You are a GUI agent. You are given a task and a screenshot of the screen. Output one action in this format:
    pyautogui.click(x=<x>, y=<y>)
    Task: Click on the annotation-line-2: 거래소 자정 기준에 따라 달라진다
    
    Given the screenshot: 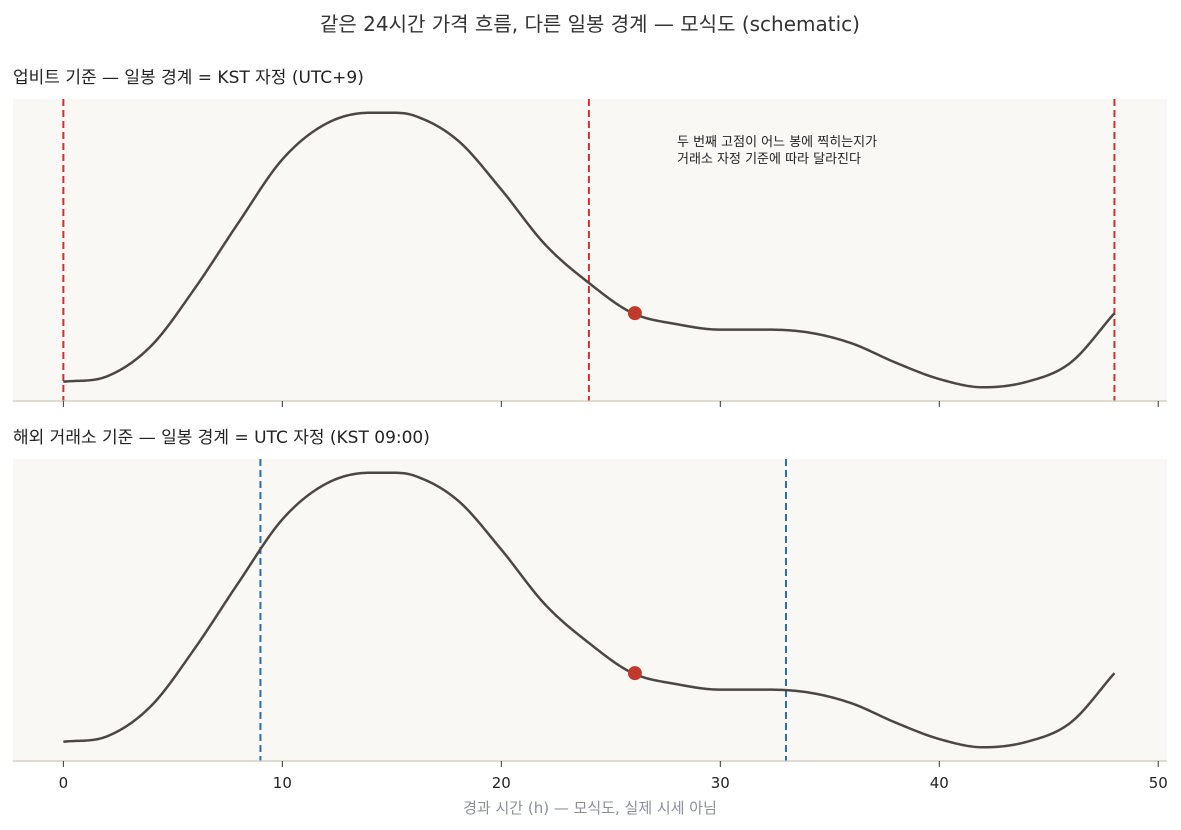 What is the action you would take?
    pyautogui.click(x=769, y=159)
    